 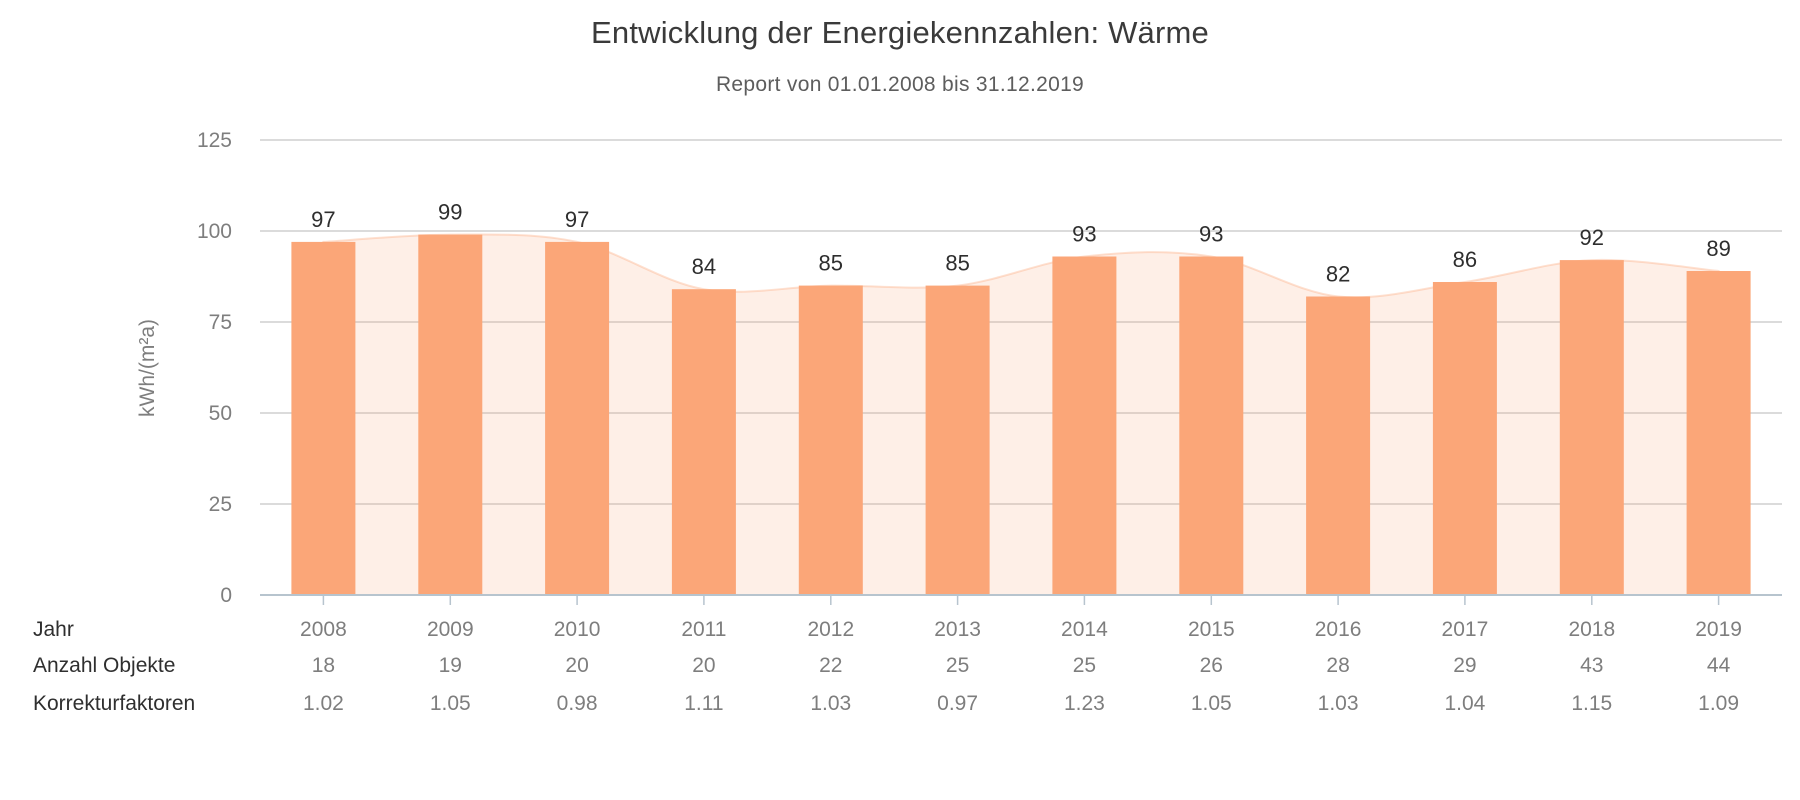 What do you see at coordinates (1464, 703) in the screenshot?
I see `table-cell-korrekturfaktoren-2017: 1.04` at bounding box center [1464, 703].